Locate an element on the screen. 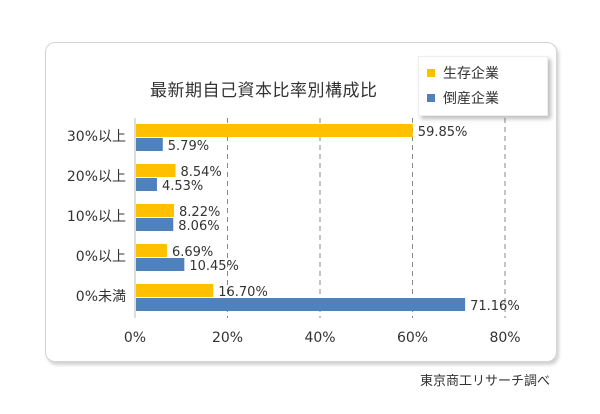 The image size is (600, 414). data-label: 8.54% is located at coordinates (200, 172).